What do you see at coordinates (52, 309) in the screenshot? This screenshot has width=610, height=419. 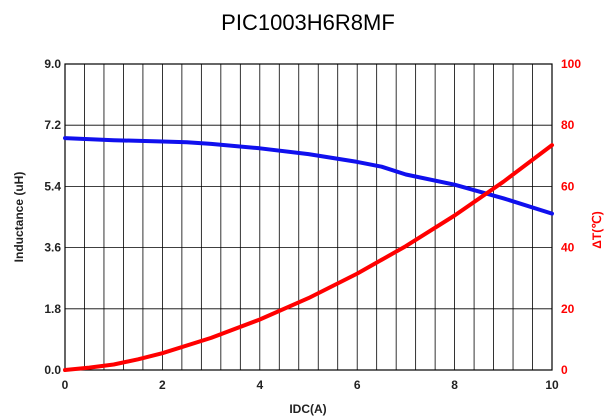 I see `y-tick-label-left: 1.8` at bounding box center [52, 309].